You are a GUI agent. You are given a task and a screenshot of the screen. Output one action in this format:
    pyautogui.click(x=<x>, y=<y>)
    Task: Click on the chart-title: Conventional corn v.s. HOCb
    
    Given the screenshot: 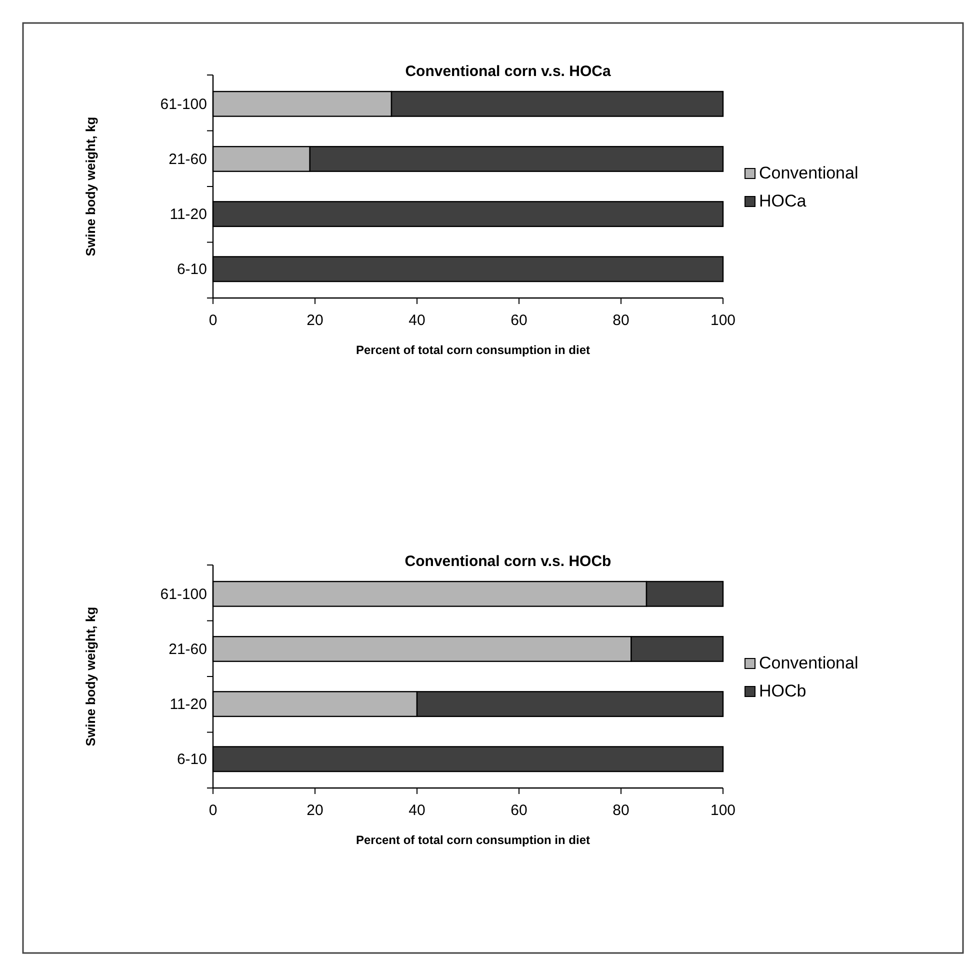 What is the action you would take?
    pyautogui.click(x=508, y=561)
    